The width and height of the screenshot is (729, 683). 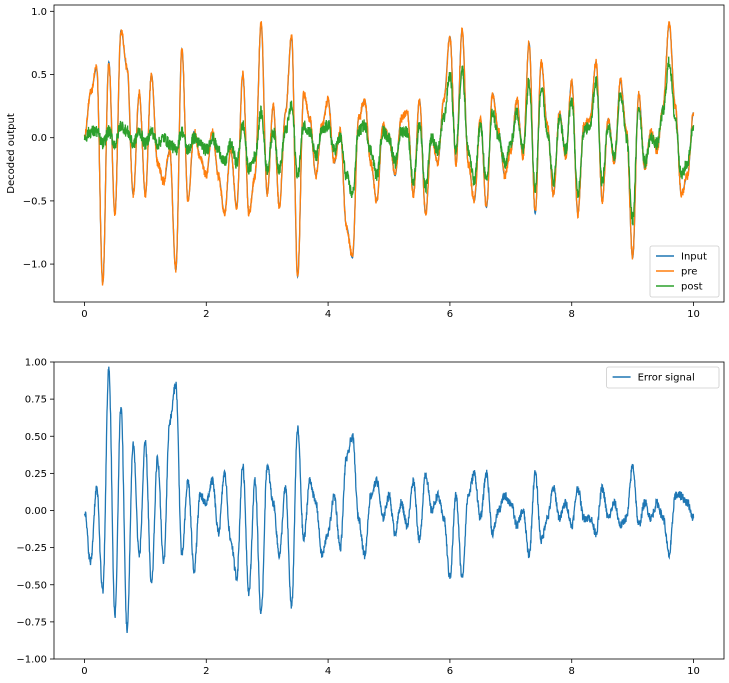 What do you see at coordinates (31, 548) in the screenshot?
I see `y-tick-label: −0.25` at bounding box center [31, 548].